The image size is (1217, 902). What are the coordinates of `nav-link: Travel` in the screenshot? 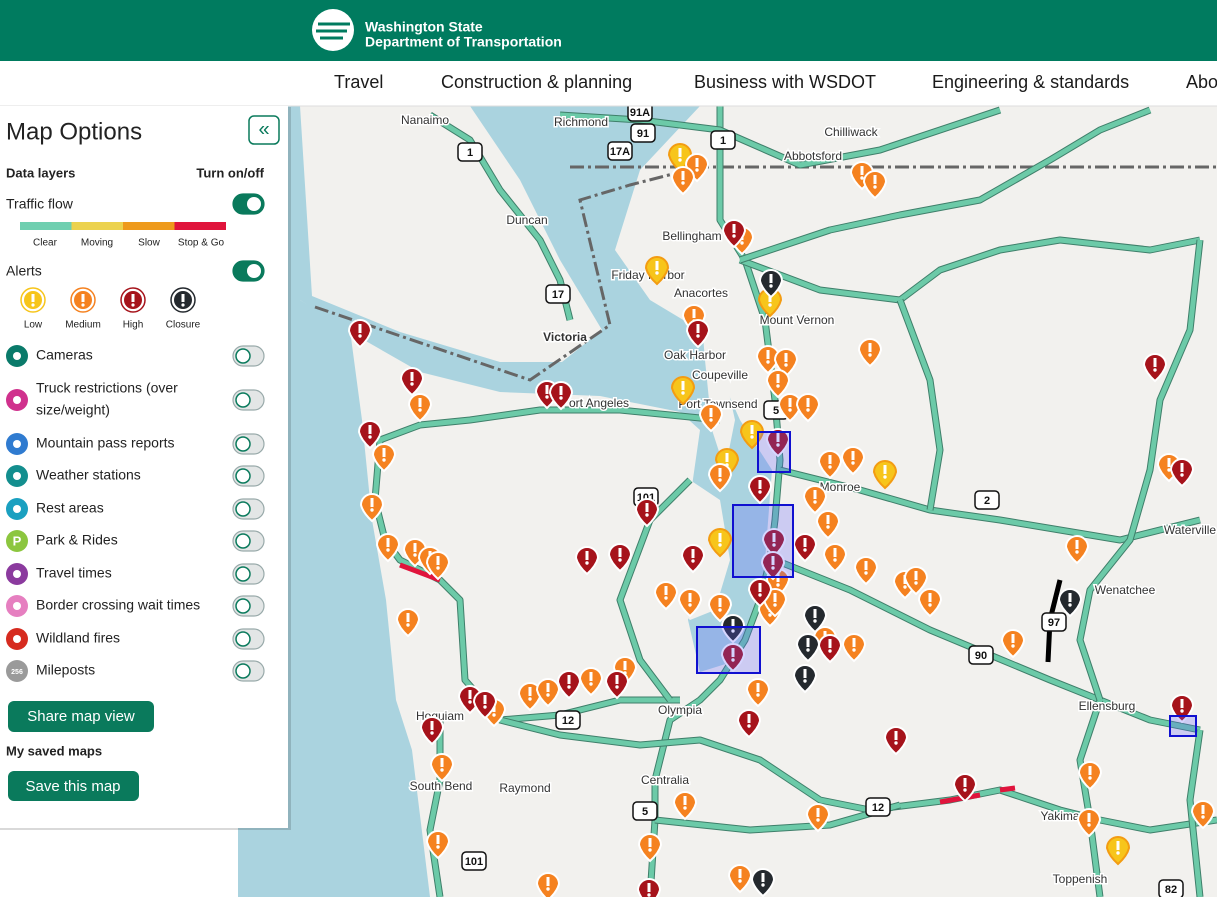 It's located at (358, 82).